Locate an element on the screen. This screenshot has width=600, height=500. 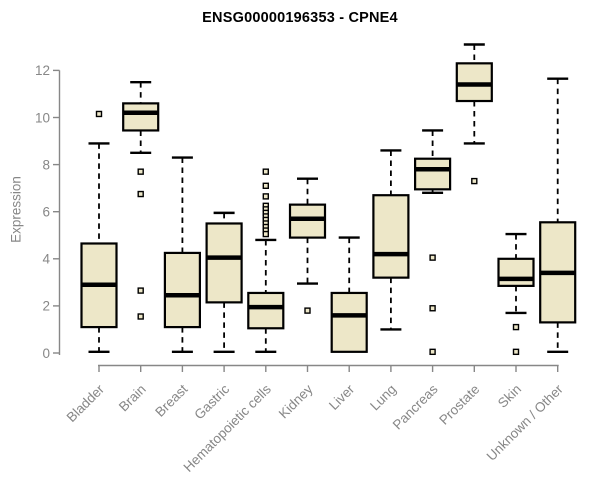
x-tick-label-skin: Skin is located at coordinates (509, 396).